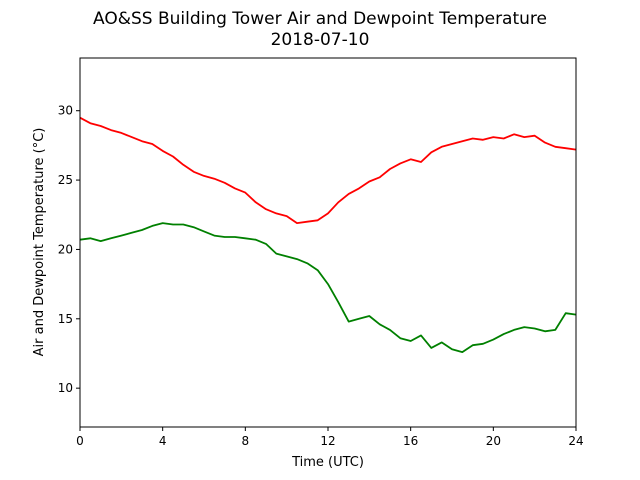  What do you see at coordinates (65, 249) in the screenshot?
I see `y-tick-label: 20` at bounding box center [65, 249].